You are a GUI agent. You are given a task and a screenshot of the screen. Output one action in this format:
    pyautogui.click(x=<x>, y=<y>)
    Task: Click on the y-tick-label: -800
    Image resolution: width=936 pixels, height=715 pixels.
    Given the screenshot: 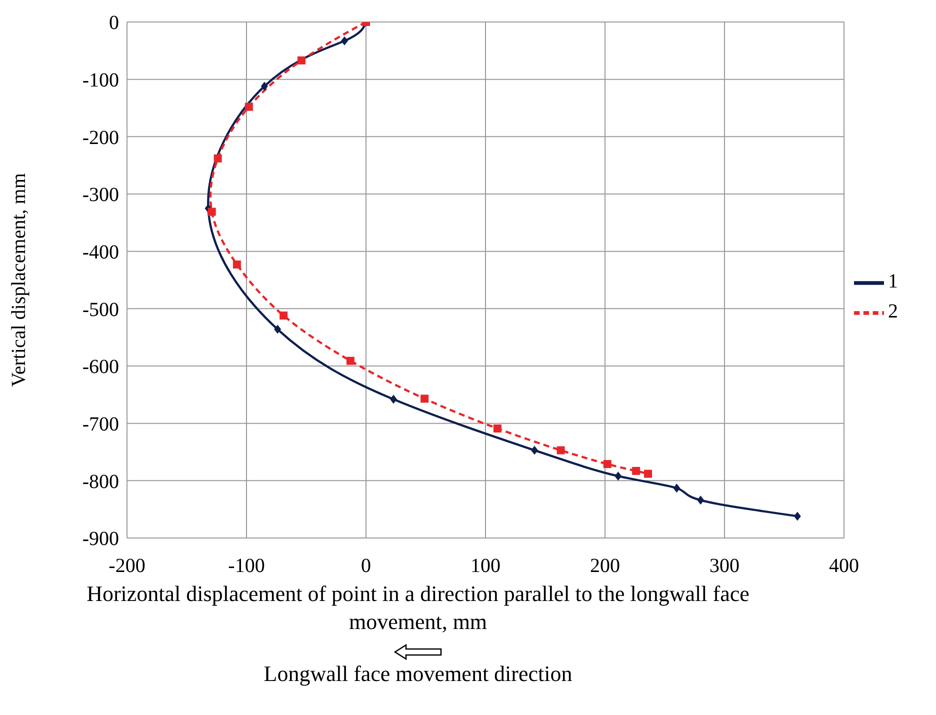 What is the action you would take?
    pyautogui.click(x=100, y=481)
    